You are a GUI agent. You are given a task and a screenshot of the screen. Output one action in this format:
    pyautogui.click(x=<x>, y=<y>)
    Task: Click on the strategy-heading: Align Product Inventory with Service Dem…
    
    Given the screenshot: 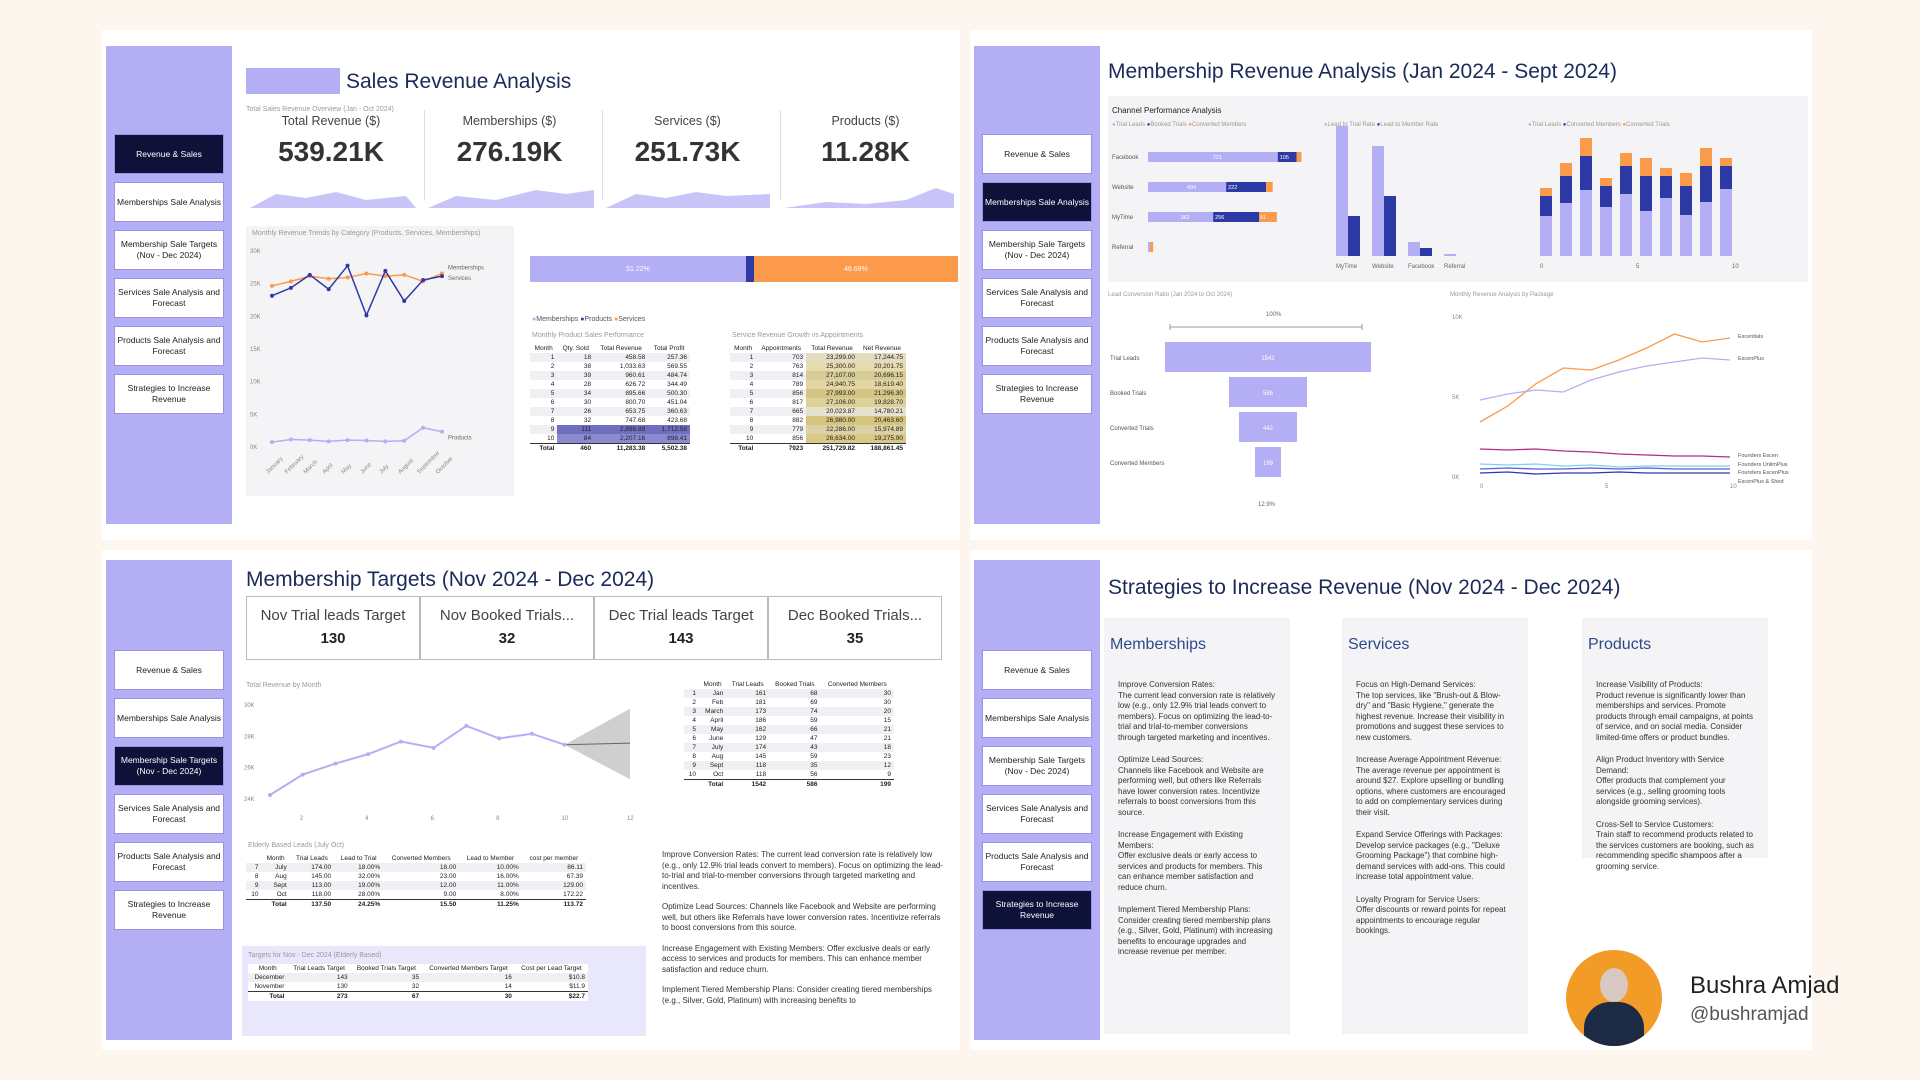 What is the action you would take?
    pyautogui.click(x=1660, y=765)
    